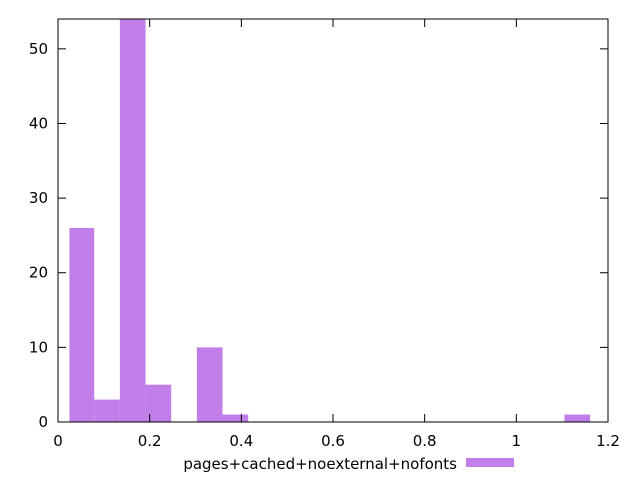 This screenshot has width=640, height=480. Describe the element at coordinates (517, 441) in the screenshot. I see `x-tick-label: 1` at that location.